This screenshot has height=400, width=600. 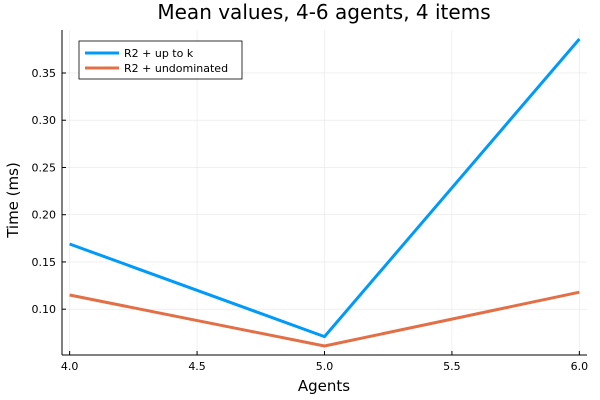 What do you see at coordinates (580, 366) in the screenshot?
I see `x-tick-label: 6.0` at bounding box center [580, 366].